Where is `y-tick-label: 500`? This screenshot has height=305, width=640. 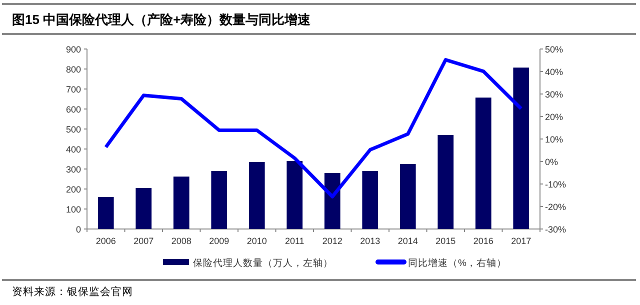
y-tick-label: 500 is located at coordinates (73, 129).